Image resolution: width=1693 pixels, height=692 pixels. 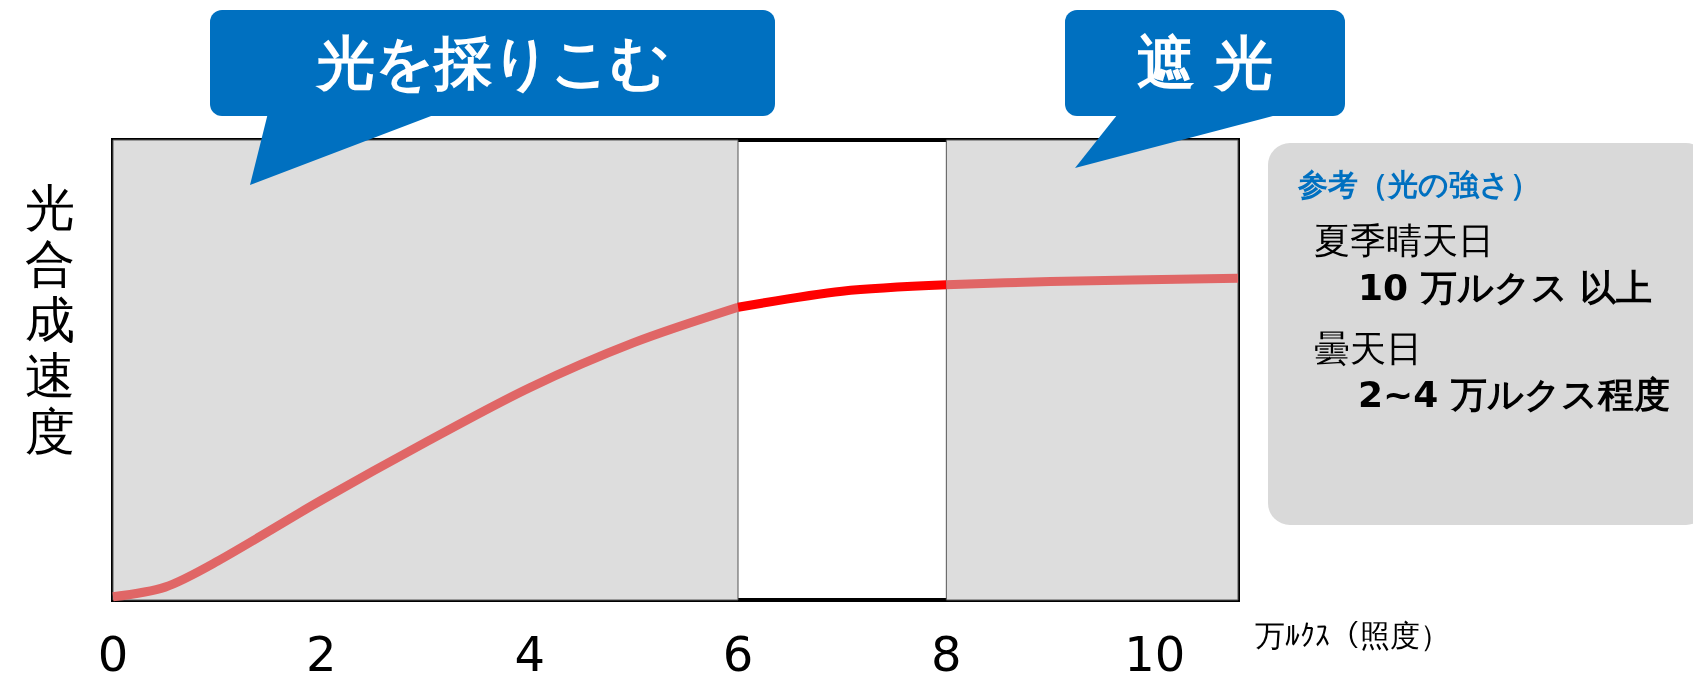 What do you see at coordinates (50, 320) in the screenshot?
I see `y-axis-title: 光合成速度` at bounding box center [50, 320].